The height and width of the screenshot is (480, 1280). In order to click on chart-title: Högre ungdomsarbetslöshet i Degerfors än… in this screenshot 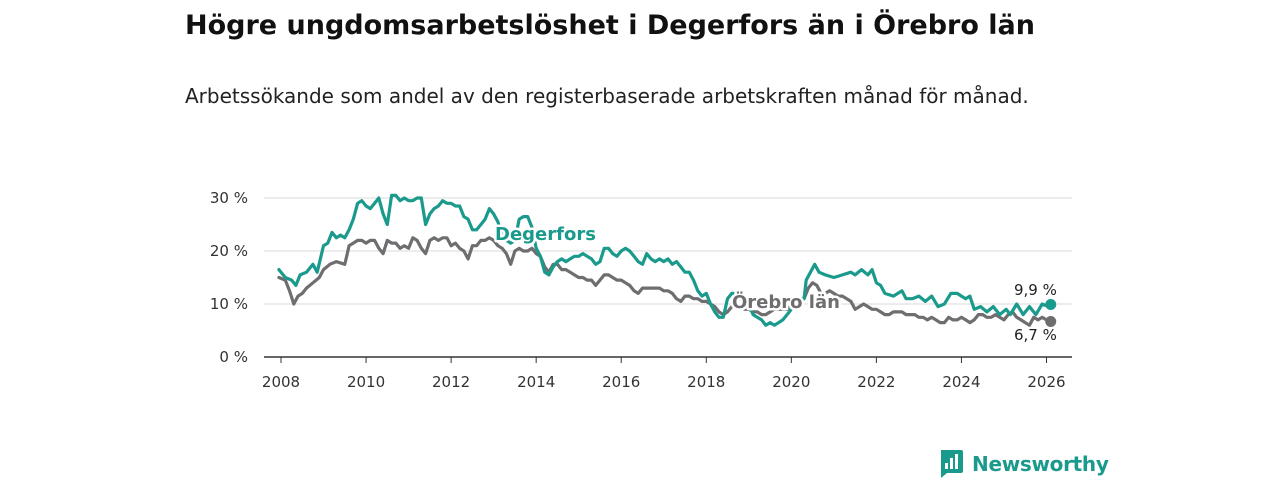, I will do `click(610, 25)`.